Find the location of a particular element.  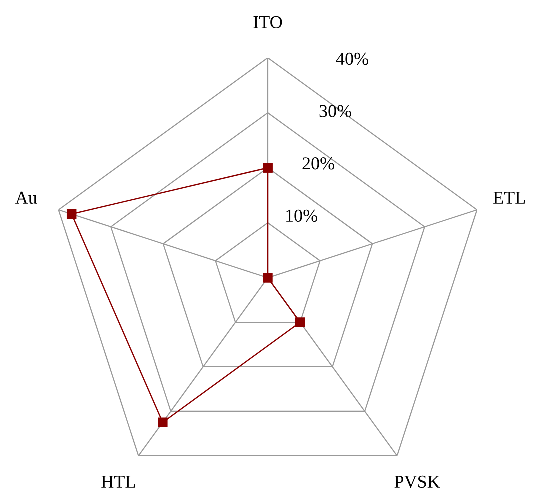

y-tick-label: 40% is located at coordinates (352, 59).